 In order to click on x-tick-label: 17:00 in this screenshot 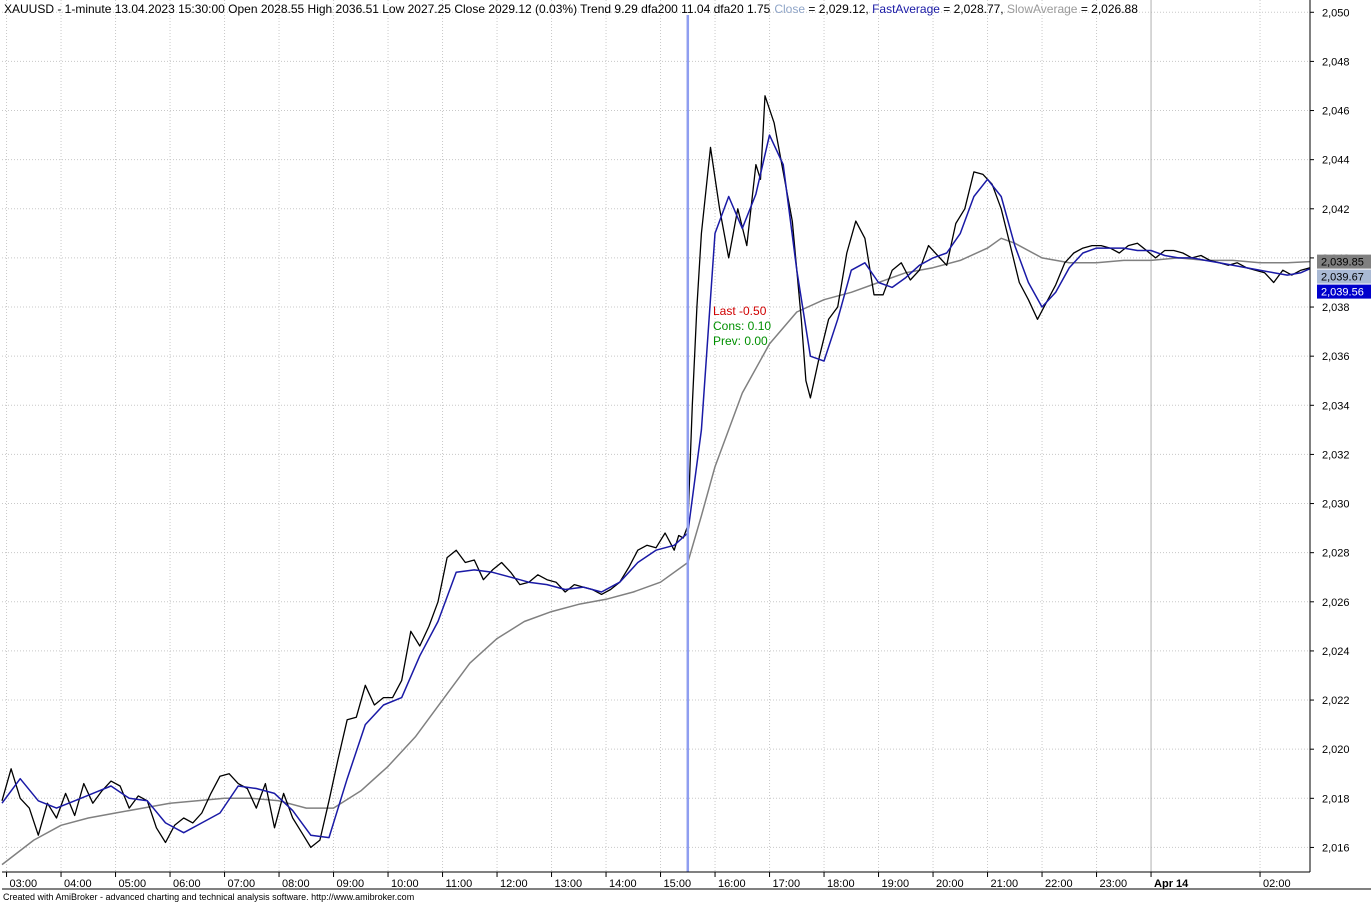, I will do `click(787, 884)`.